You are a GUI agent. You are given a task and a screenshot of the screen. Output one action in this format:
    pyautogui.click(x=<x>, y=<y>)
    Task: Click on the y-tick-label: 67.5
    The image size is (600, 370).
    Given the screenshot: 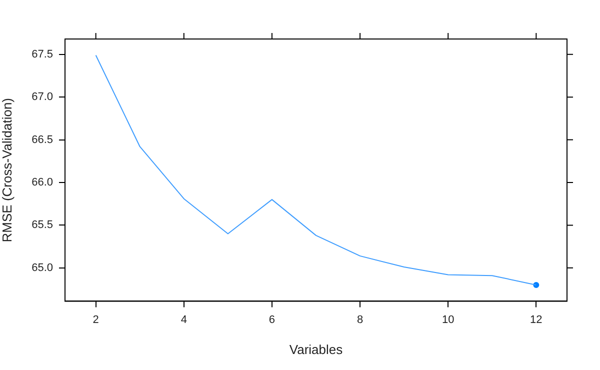 What is the action you would take?
    pyautogui.click(x=42, y=54)
    